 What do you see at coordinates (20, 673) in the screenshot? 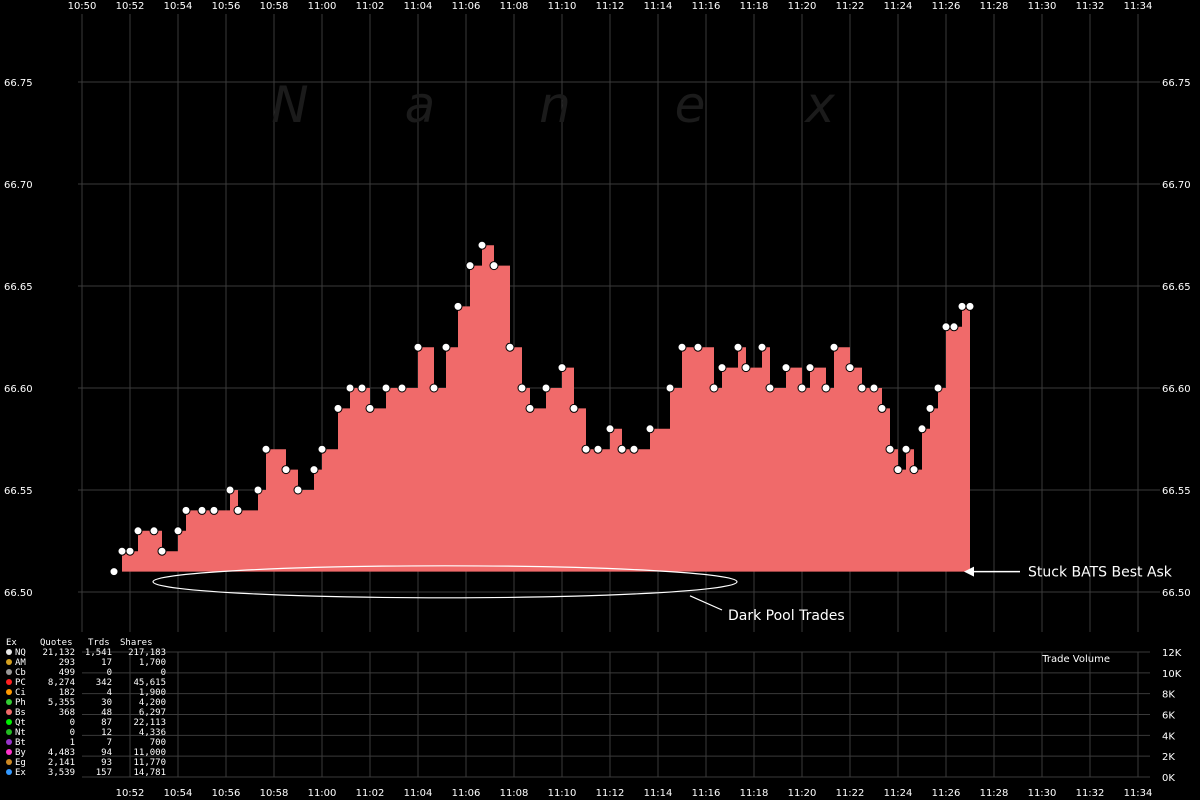
I see `legend-ex: Cb` at bounding box center [20, 673].